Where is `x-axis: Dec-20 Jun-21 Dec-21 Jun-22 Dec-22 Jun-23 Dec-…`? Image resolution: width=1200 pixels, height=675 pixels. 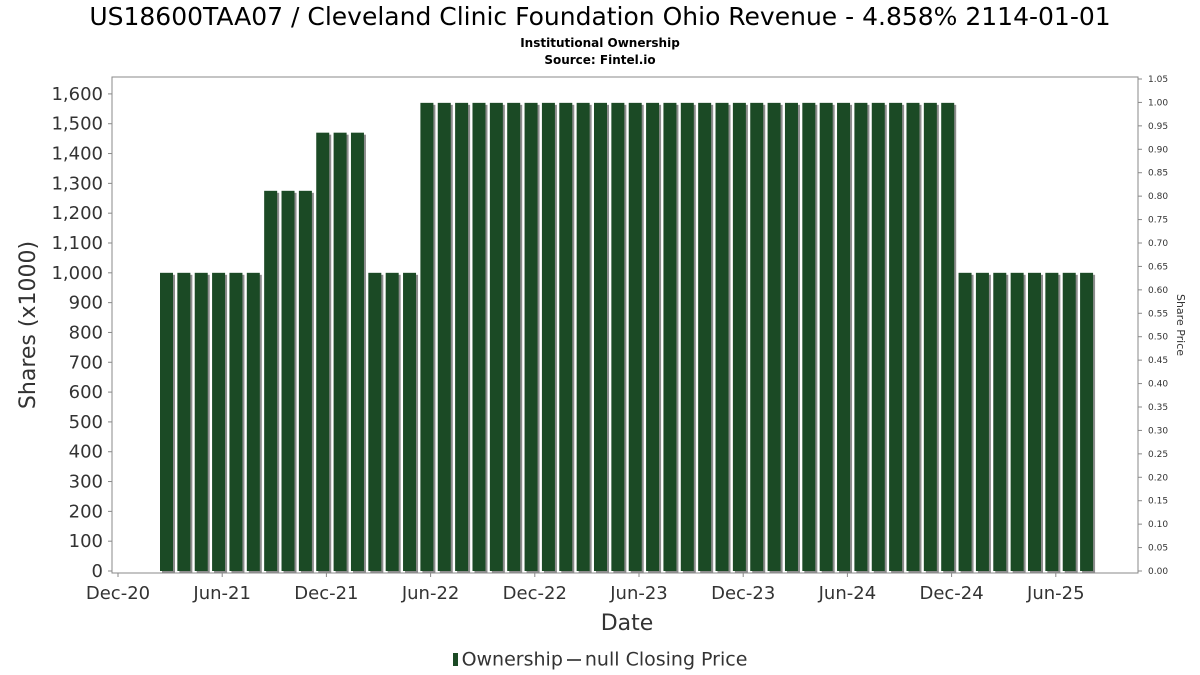 x-axis: Dec-20 Jun-21 Dec-21 Jun-22 Dec-22 Jun-23 Dec-… is located at coordinates (585, 588).